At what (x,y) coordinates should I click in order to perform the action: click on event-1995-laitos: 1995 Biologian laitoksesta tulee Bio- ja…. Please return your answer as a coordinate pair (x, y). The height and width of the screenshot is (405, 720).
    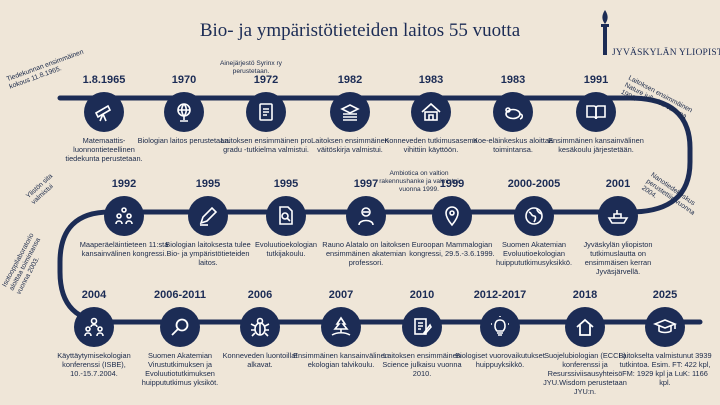
    Looking at the image, I should click on (208, 222).